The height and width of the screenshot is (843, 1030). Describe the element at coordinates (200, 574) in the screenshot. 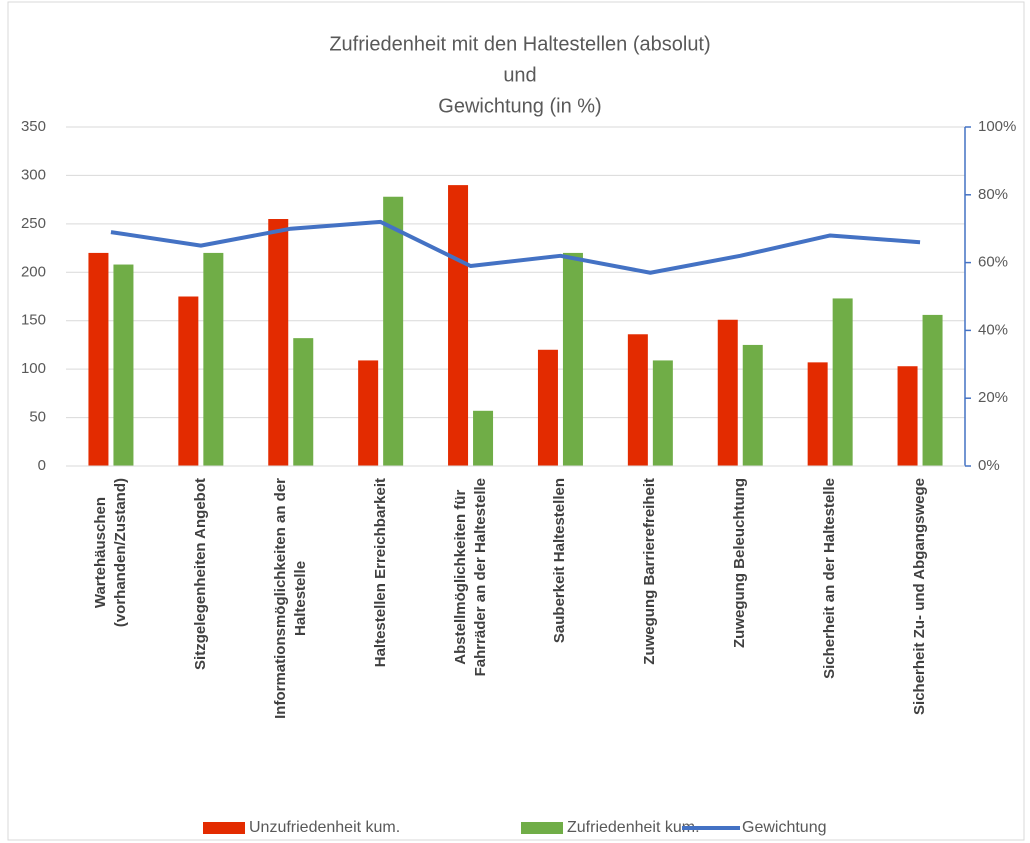

I see `x-tick-label: Sitzgelegenheiten Angebot` at that location.